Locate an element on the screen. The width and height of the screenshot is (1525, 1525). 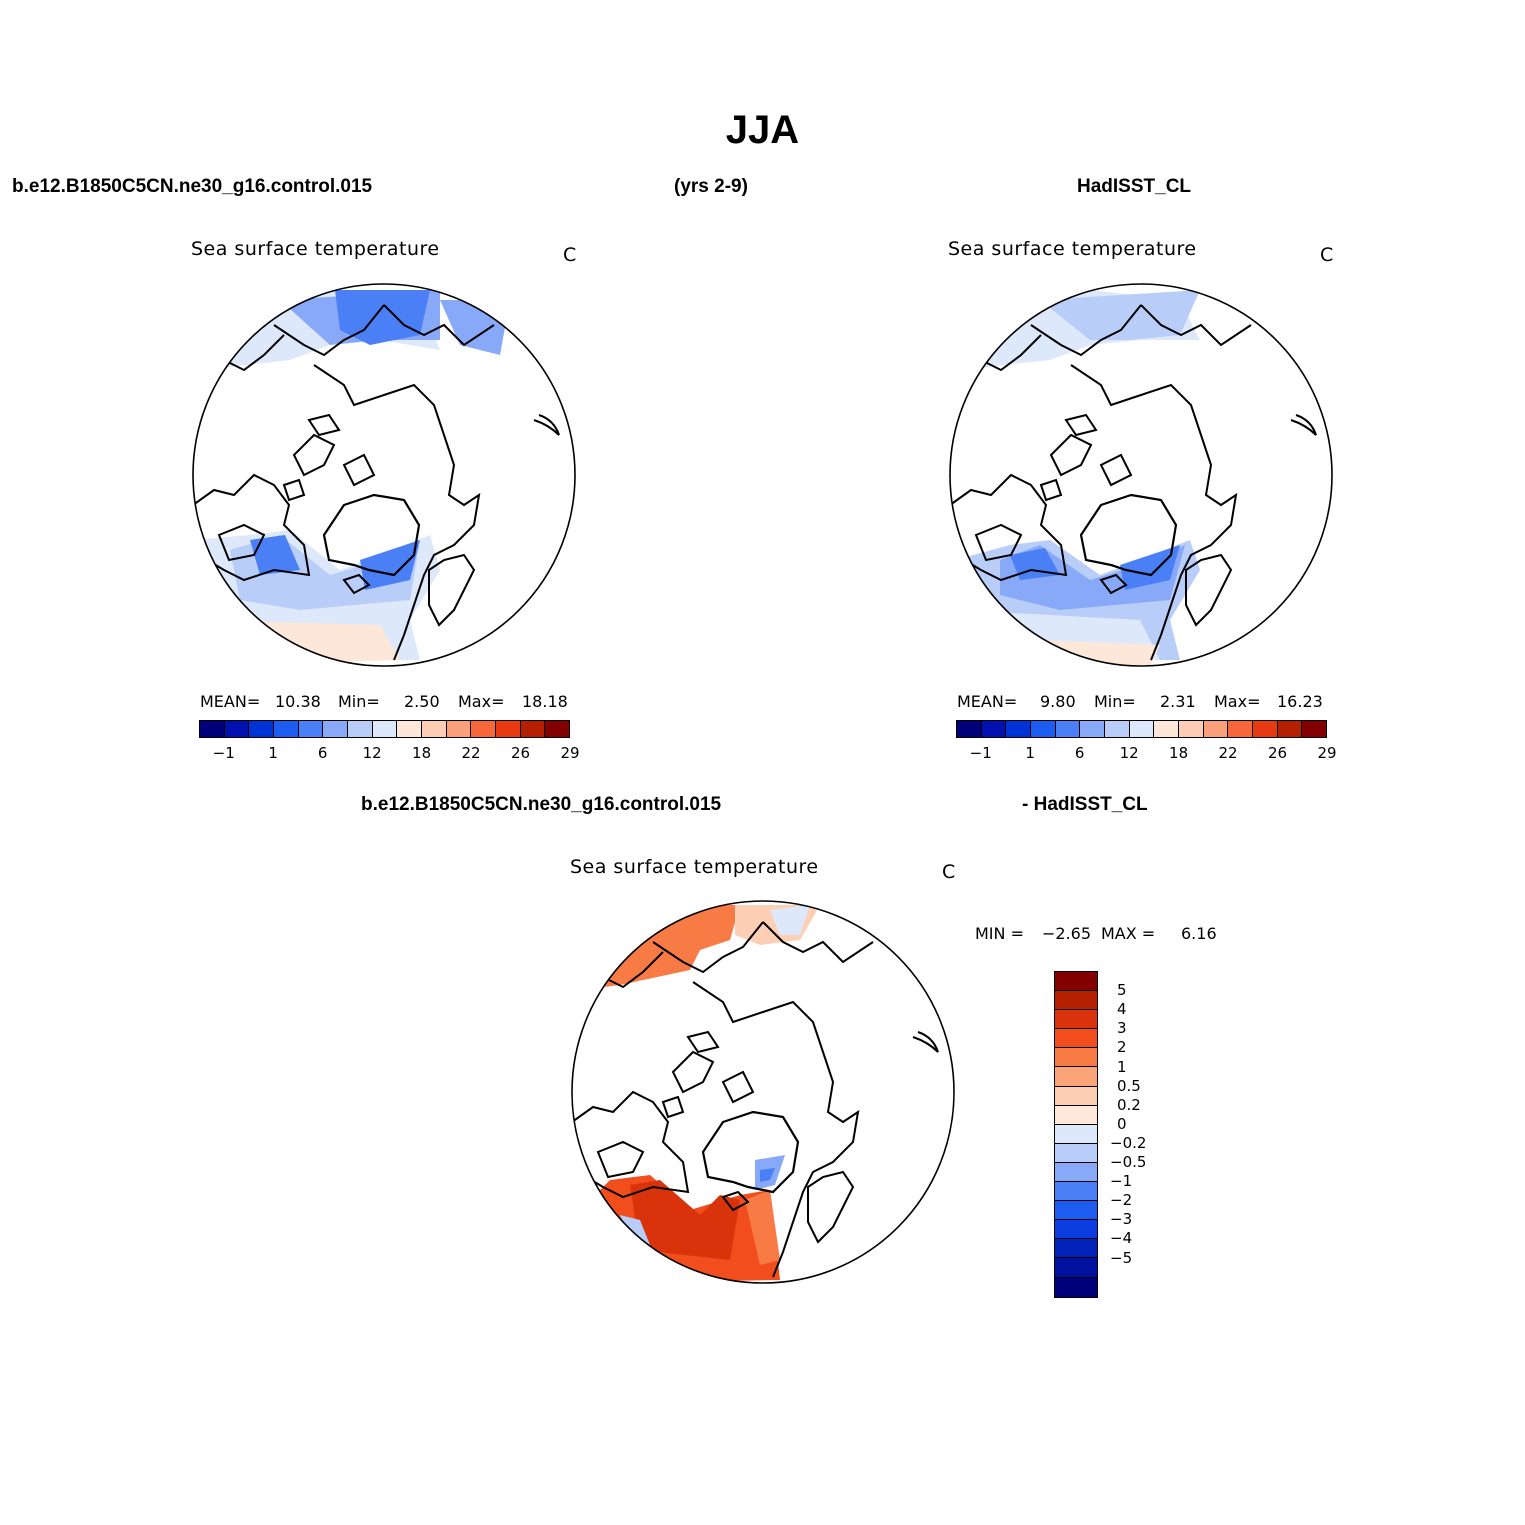
main-title: JJA is located at coordinates (762, 130).